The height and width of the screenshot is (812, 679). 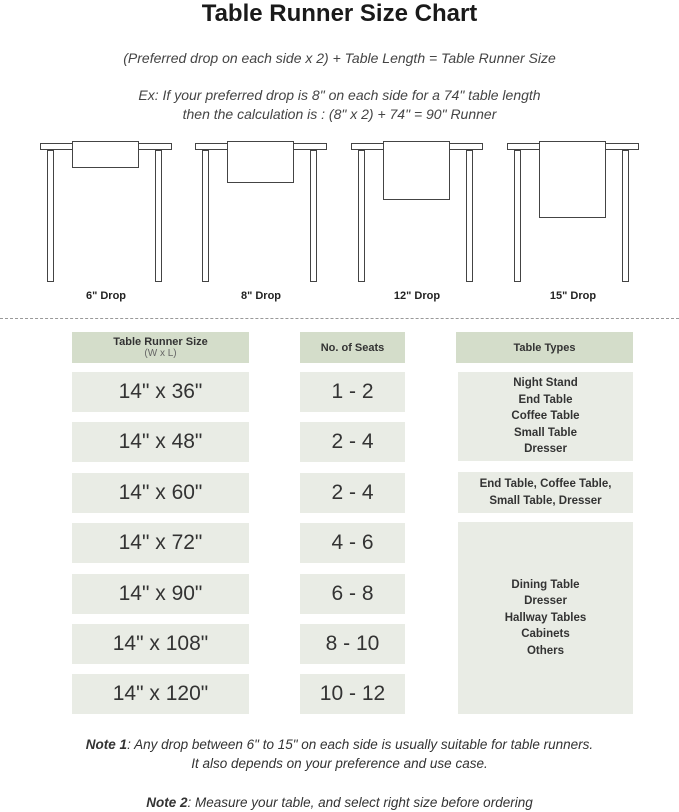 I want to click on note-1-label: Note 1, so click(x=106, y=744).